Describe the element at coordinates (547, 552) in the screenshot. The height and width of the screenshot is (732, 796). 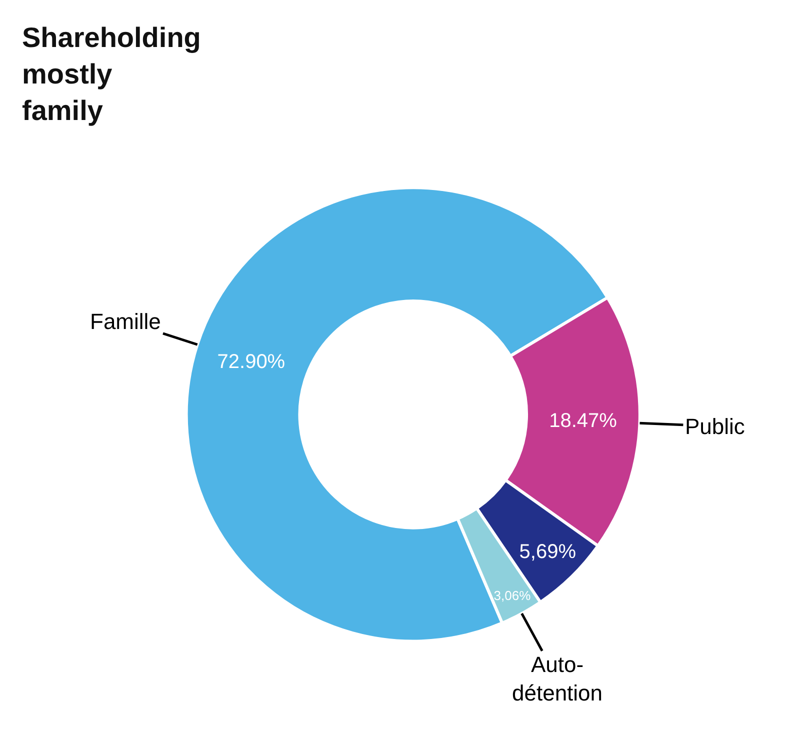
I see `data-label: 5,69%` at that location.